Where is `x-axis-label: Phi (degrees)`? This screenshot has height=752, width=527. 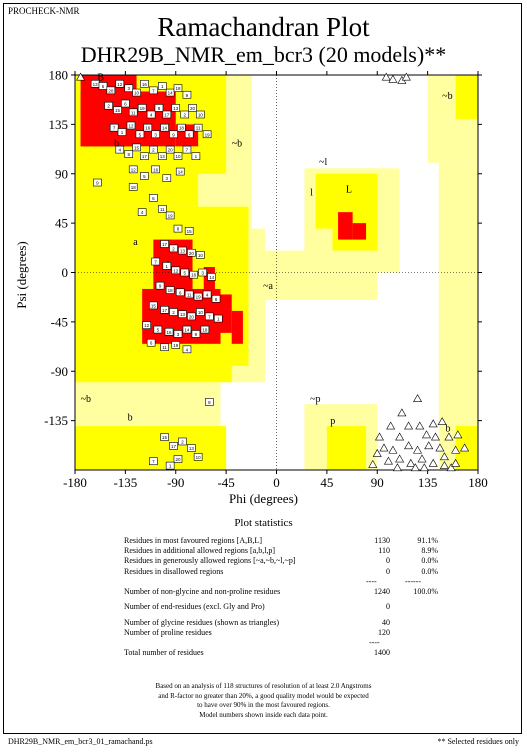
x-axis-label: Phi (degrees) is located at coordinates (263, 498).